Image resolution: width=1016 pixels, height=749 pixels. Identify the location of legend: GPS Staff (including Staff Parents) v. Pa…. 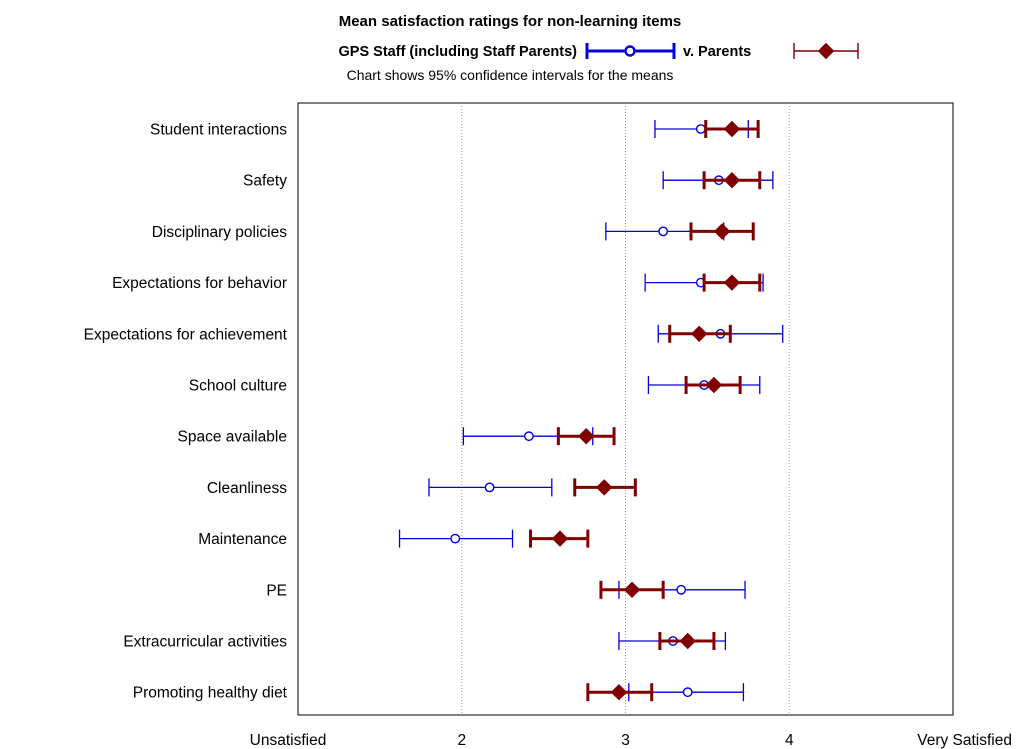
(599, 51).